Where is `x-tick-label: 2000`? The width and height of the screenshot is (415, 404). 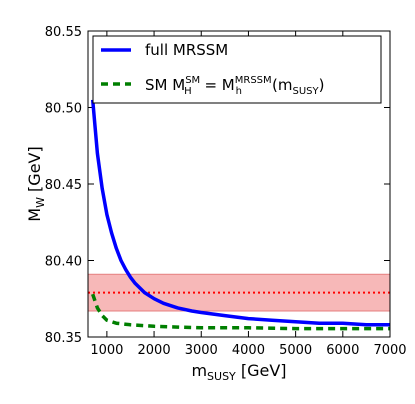 x-tick-label: 2000 is located at coordinates (154, 350).